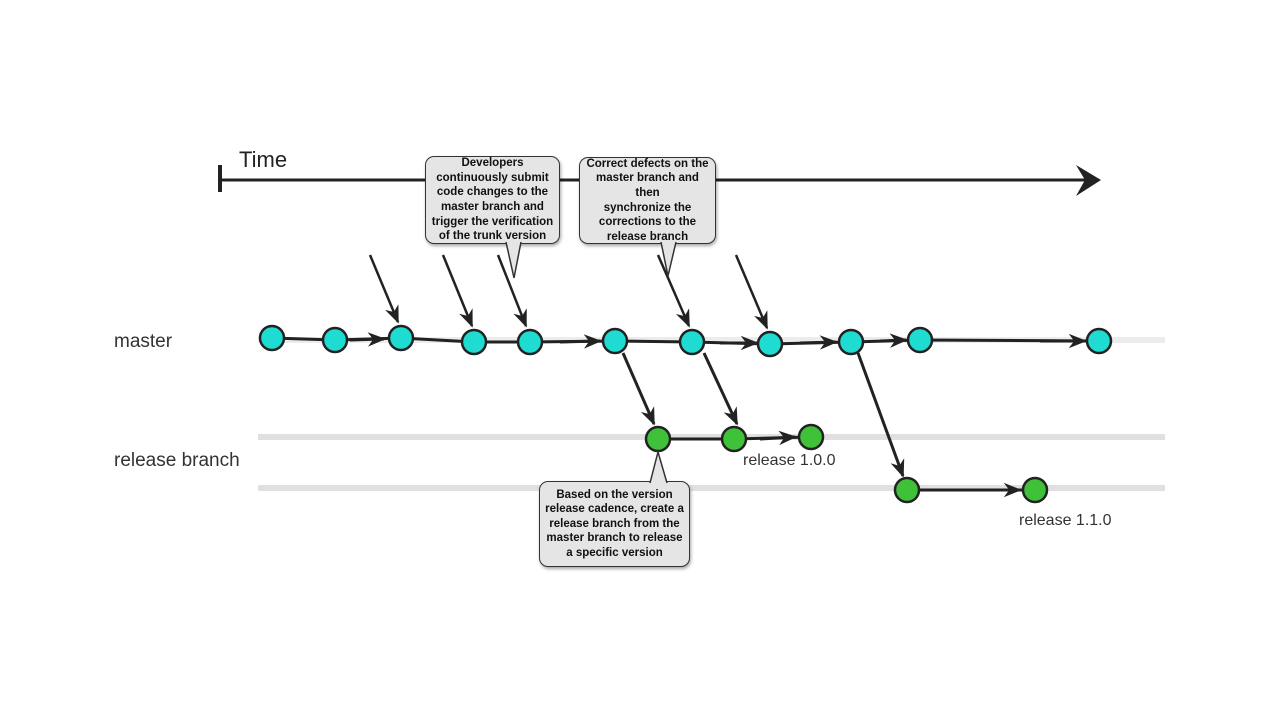 The image size is (1280, 720). What do you see at coordinates (143, 341) in the screenshot?
I see `master-lane-label: master` at bounding box center [143, 341].